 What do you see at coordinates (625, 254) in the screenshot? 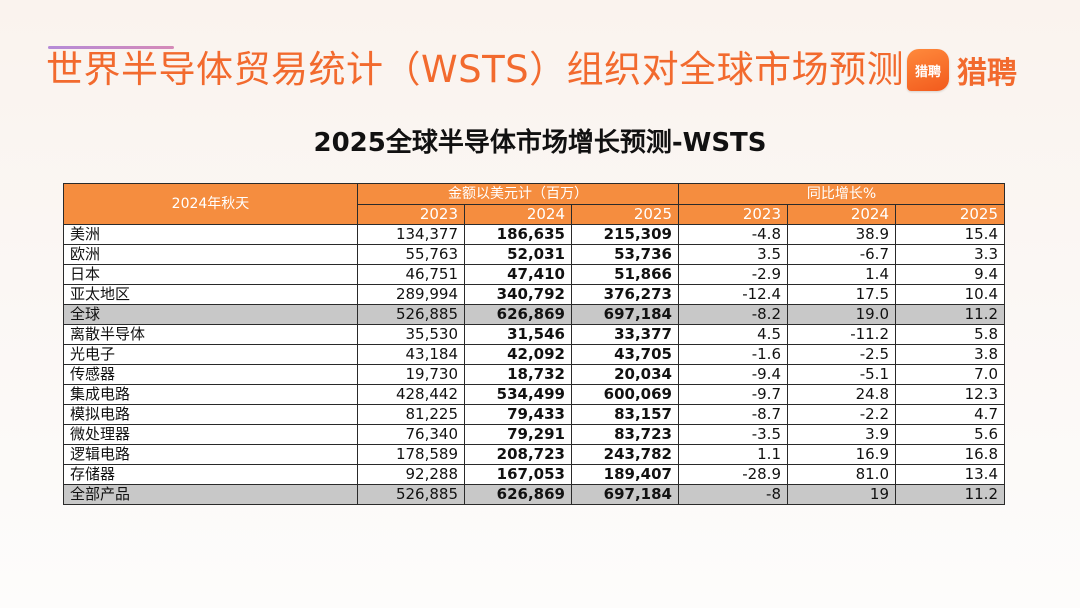
I see `amount-cell: 53,736` at bounding box center [625, 254].